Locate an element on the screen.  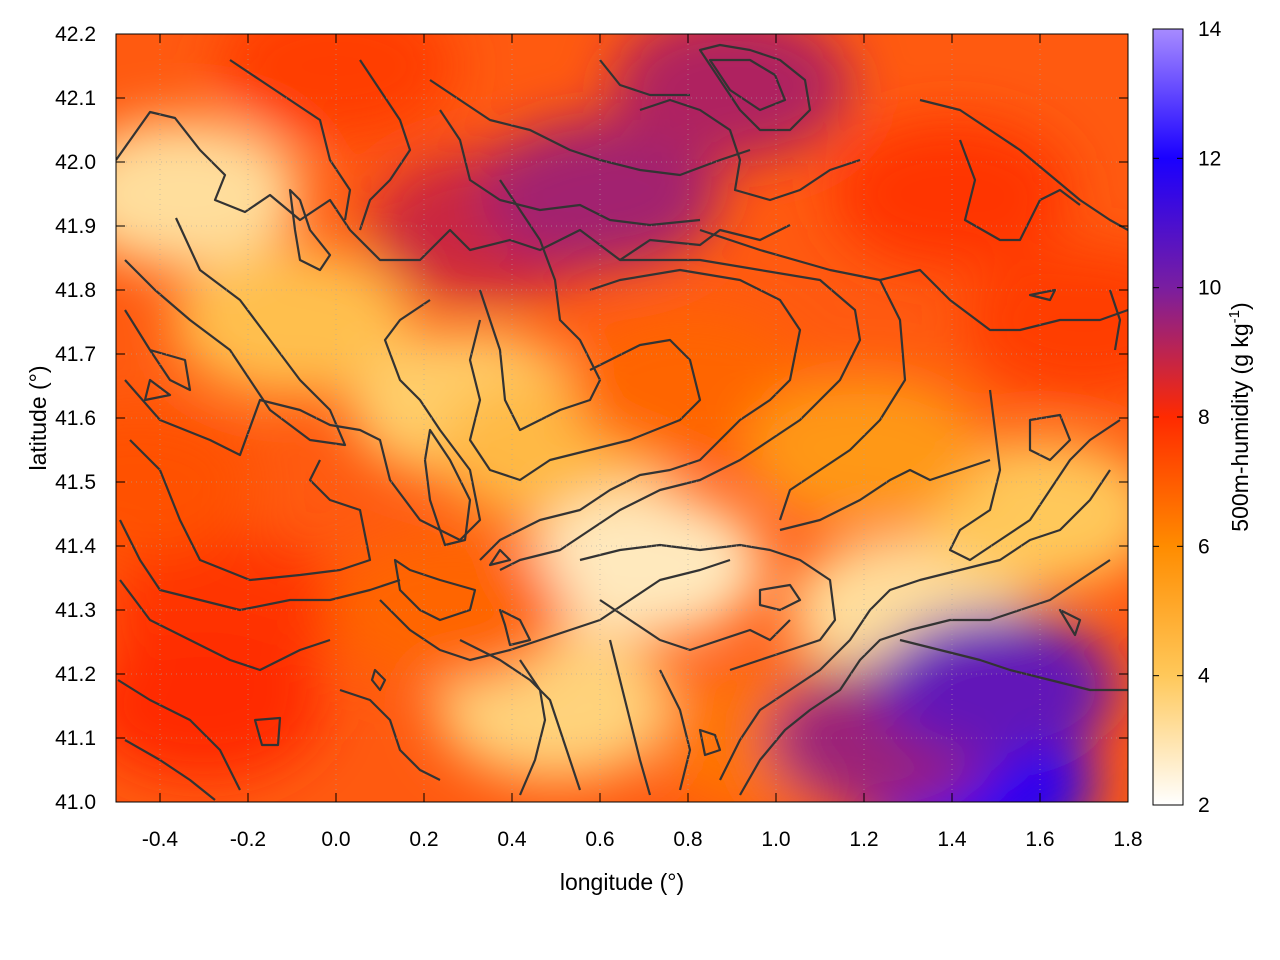
colorbar-tick-label: 12 is located at coordinates (1209, 158).